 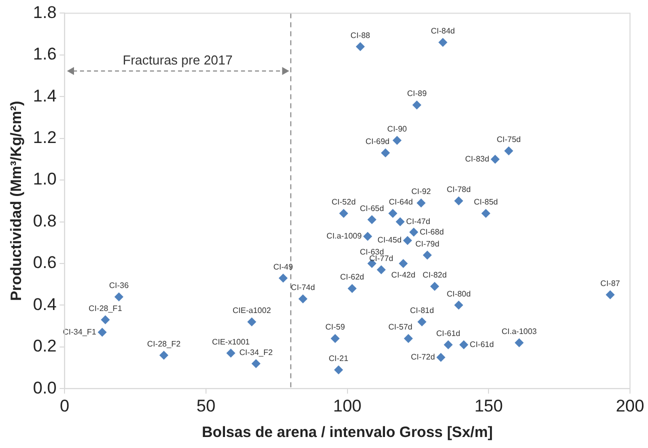 I want to click on y-tick-label: 0.0, so click(x=44, y=388).